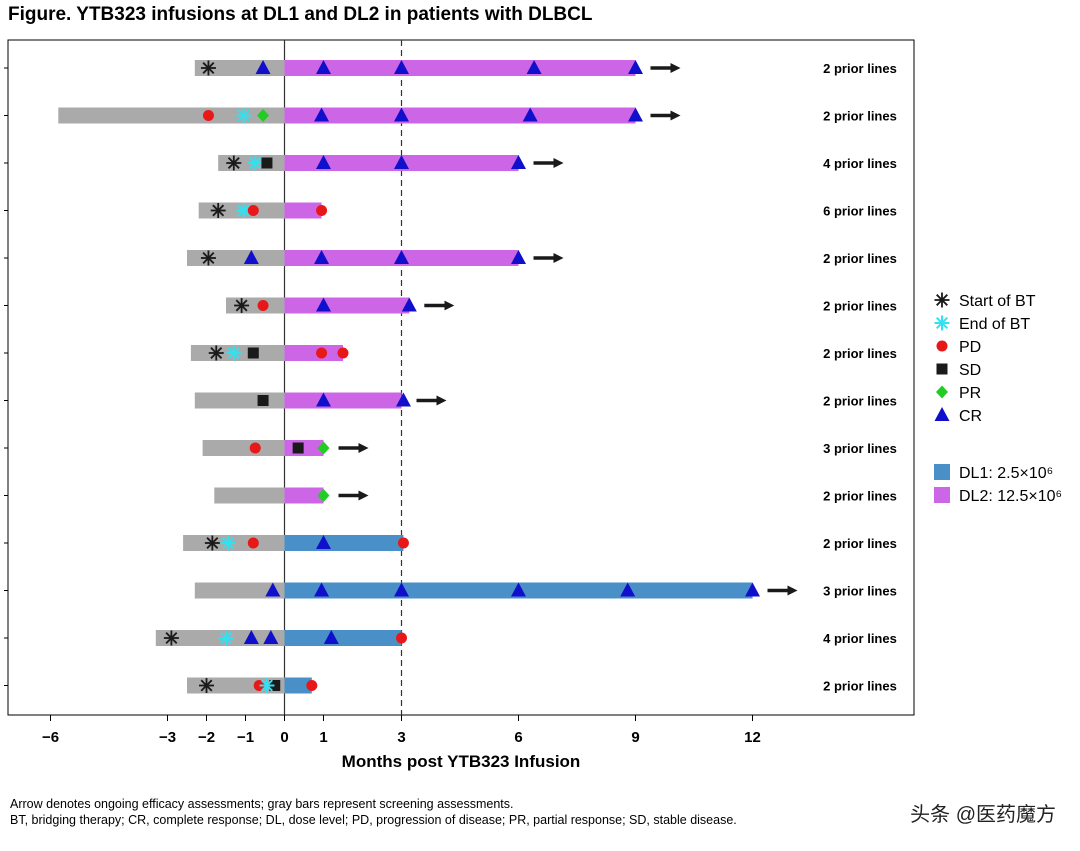 Image resolution: width=1080 pixels, height=851 pixels. I want to click on prior-lines-label: 6 prior lines, so click(860, 211).